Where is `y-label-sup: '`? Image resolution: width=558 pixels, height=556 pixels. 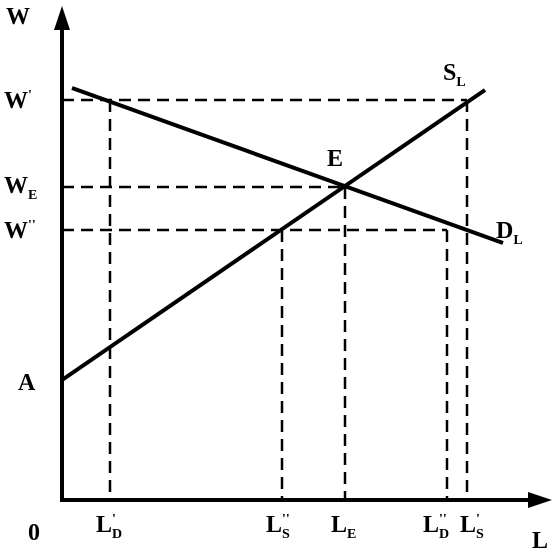 y-label-sup: ' is located at coordinates (30, 95).